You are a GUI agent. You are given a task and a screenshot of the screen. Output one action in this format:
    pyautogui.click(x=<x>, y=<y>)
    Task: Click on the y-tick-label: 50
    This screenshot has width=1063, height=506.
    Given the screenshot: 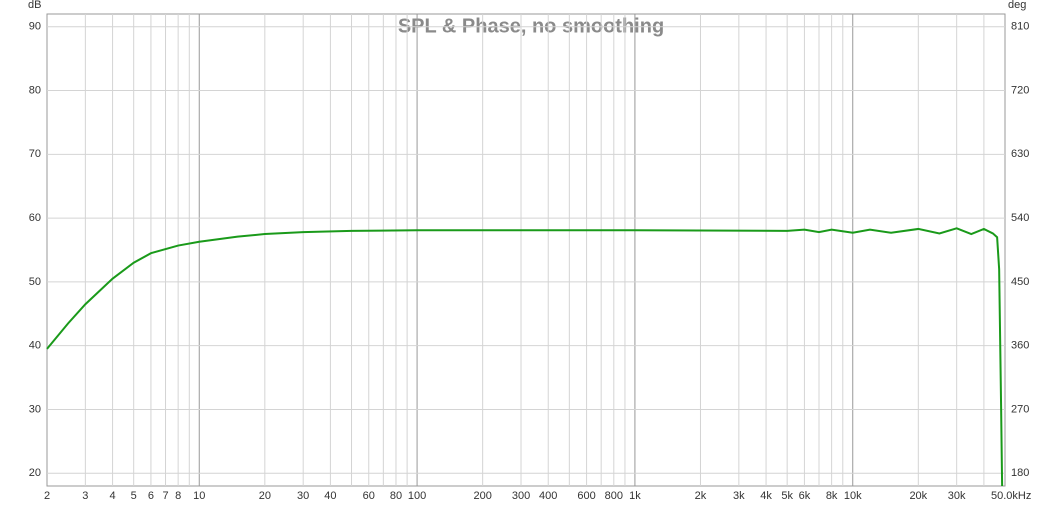 What is the action you would take?
    pyautogui.click(x=35, y=282)
    